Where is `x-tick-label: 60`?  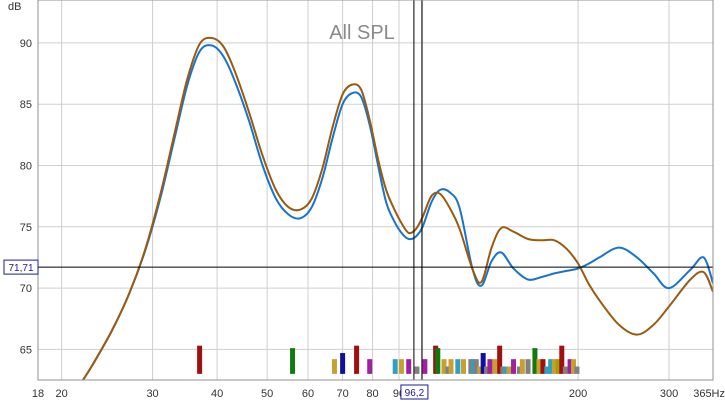 x-tick-label: 60 is located at coordinates (308, 394).